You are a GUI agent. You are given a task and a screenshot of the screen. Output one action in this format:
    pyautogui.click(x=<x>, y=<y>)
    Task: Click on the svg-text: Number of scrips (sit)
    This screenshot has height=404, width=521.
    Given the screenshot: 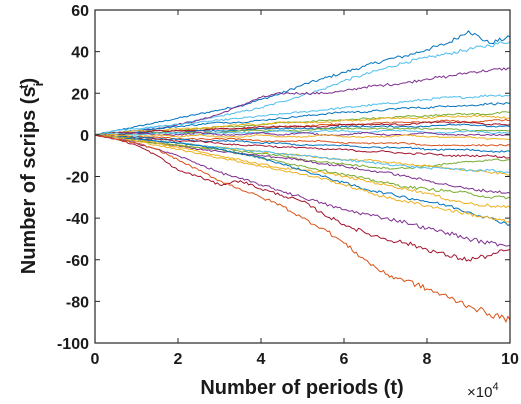 What is the action you would take?
    pyautogui.click(x=31, y=176)
    